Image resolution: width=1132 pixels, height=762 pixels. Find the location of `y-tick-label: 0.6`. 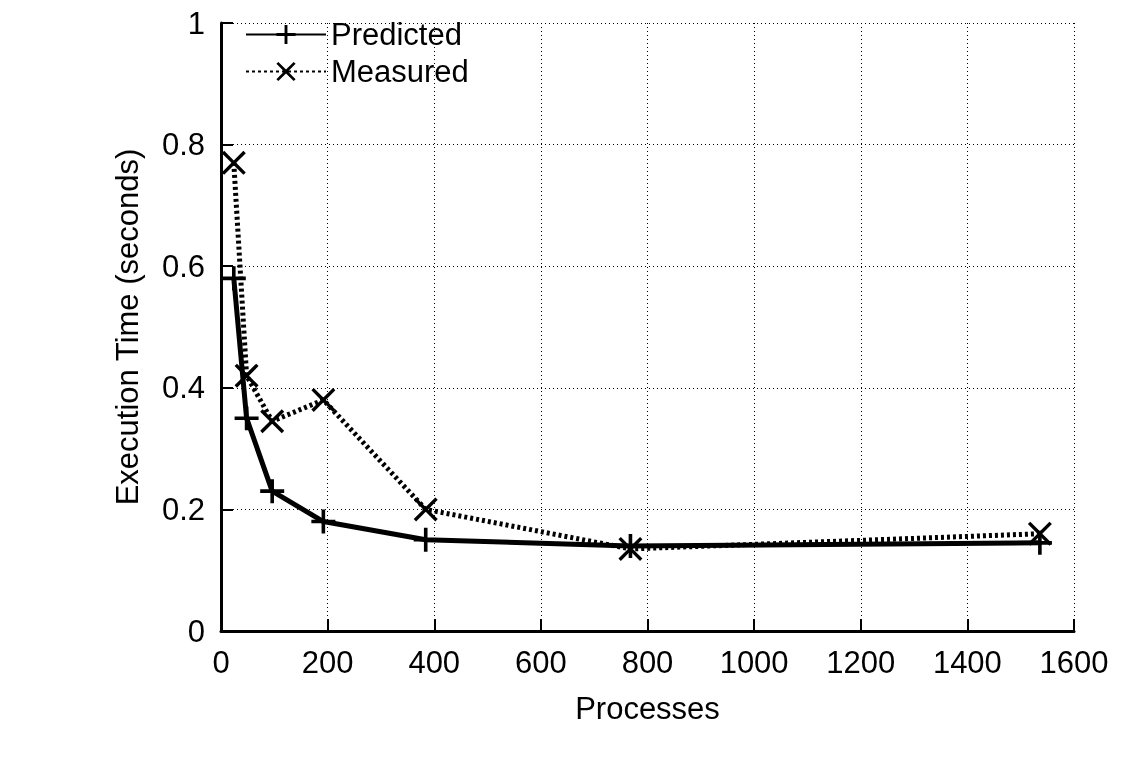

y-tick-label: 0.6 is located at coordinates (183, 266).